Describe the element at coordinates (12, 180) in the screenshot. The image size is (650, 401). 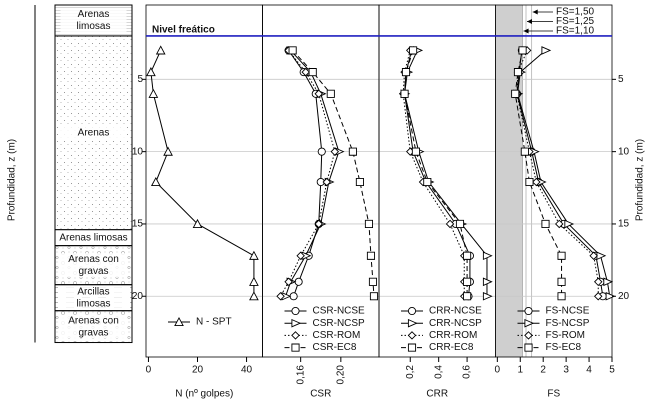
I see `y-axis-label: Profundidad, z (m)` at that location.